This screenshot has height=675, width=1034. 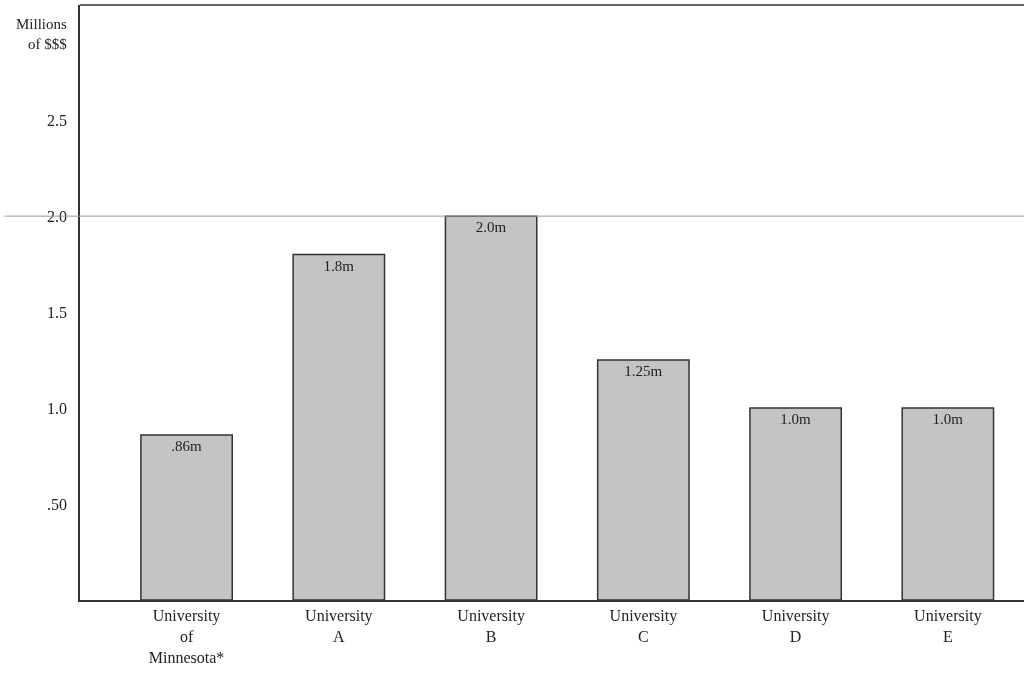 What do you see at coordinates (491, 227) in the screenshot?
I see `data-label: 2.0m` at bounding box center [491, 227].